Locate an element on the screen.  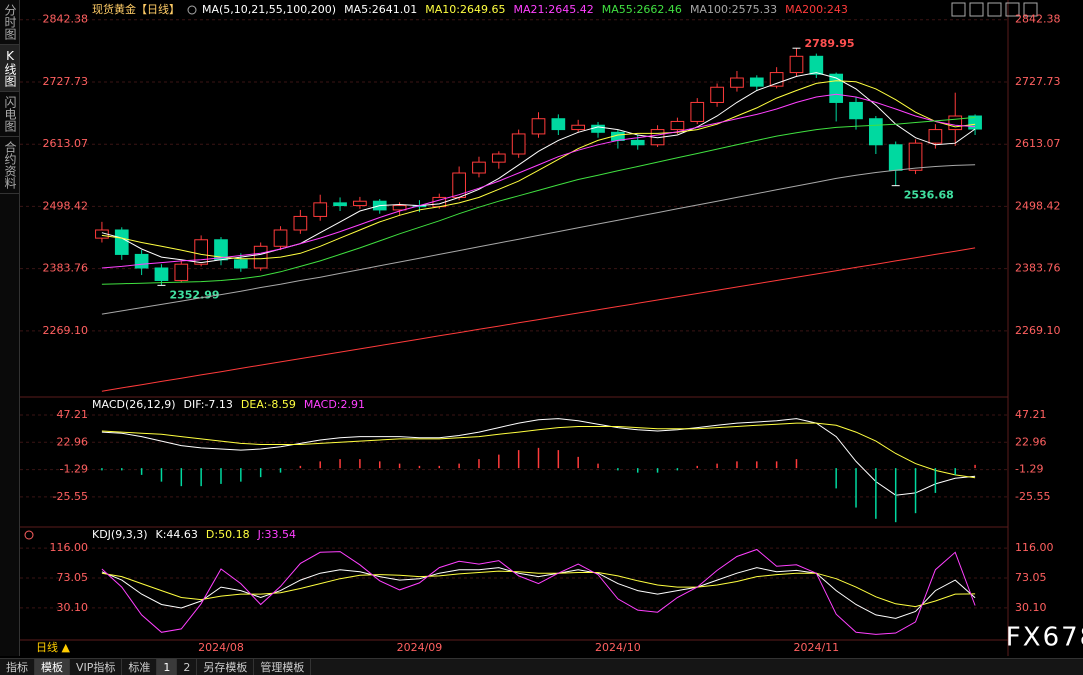
legend-entry: MA100:2575.33 is located at coordinates (733, 9).